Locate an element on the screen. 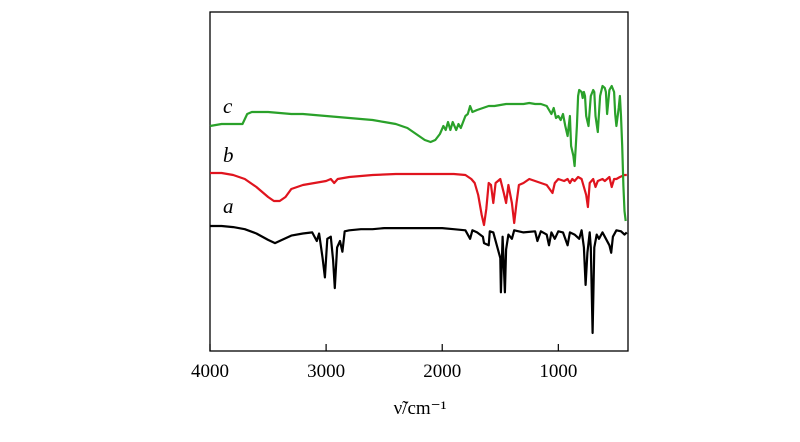 This screenshot has width=800, height=442. series-label-a: a is located at coordinates (228, 206).